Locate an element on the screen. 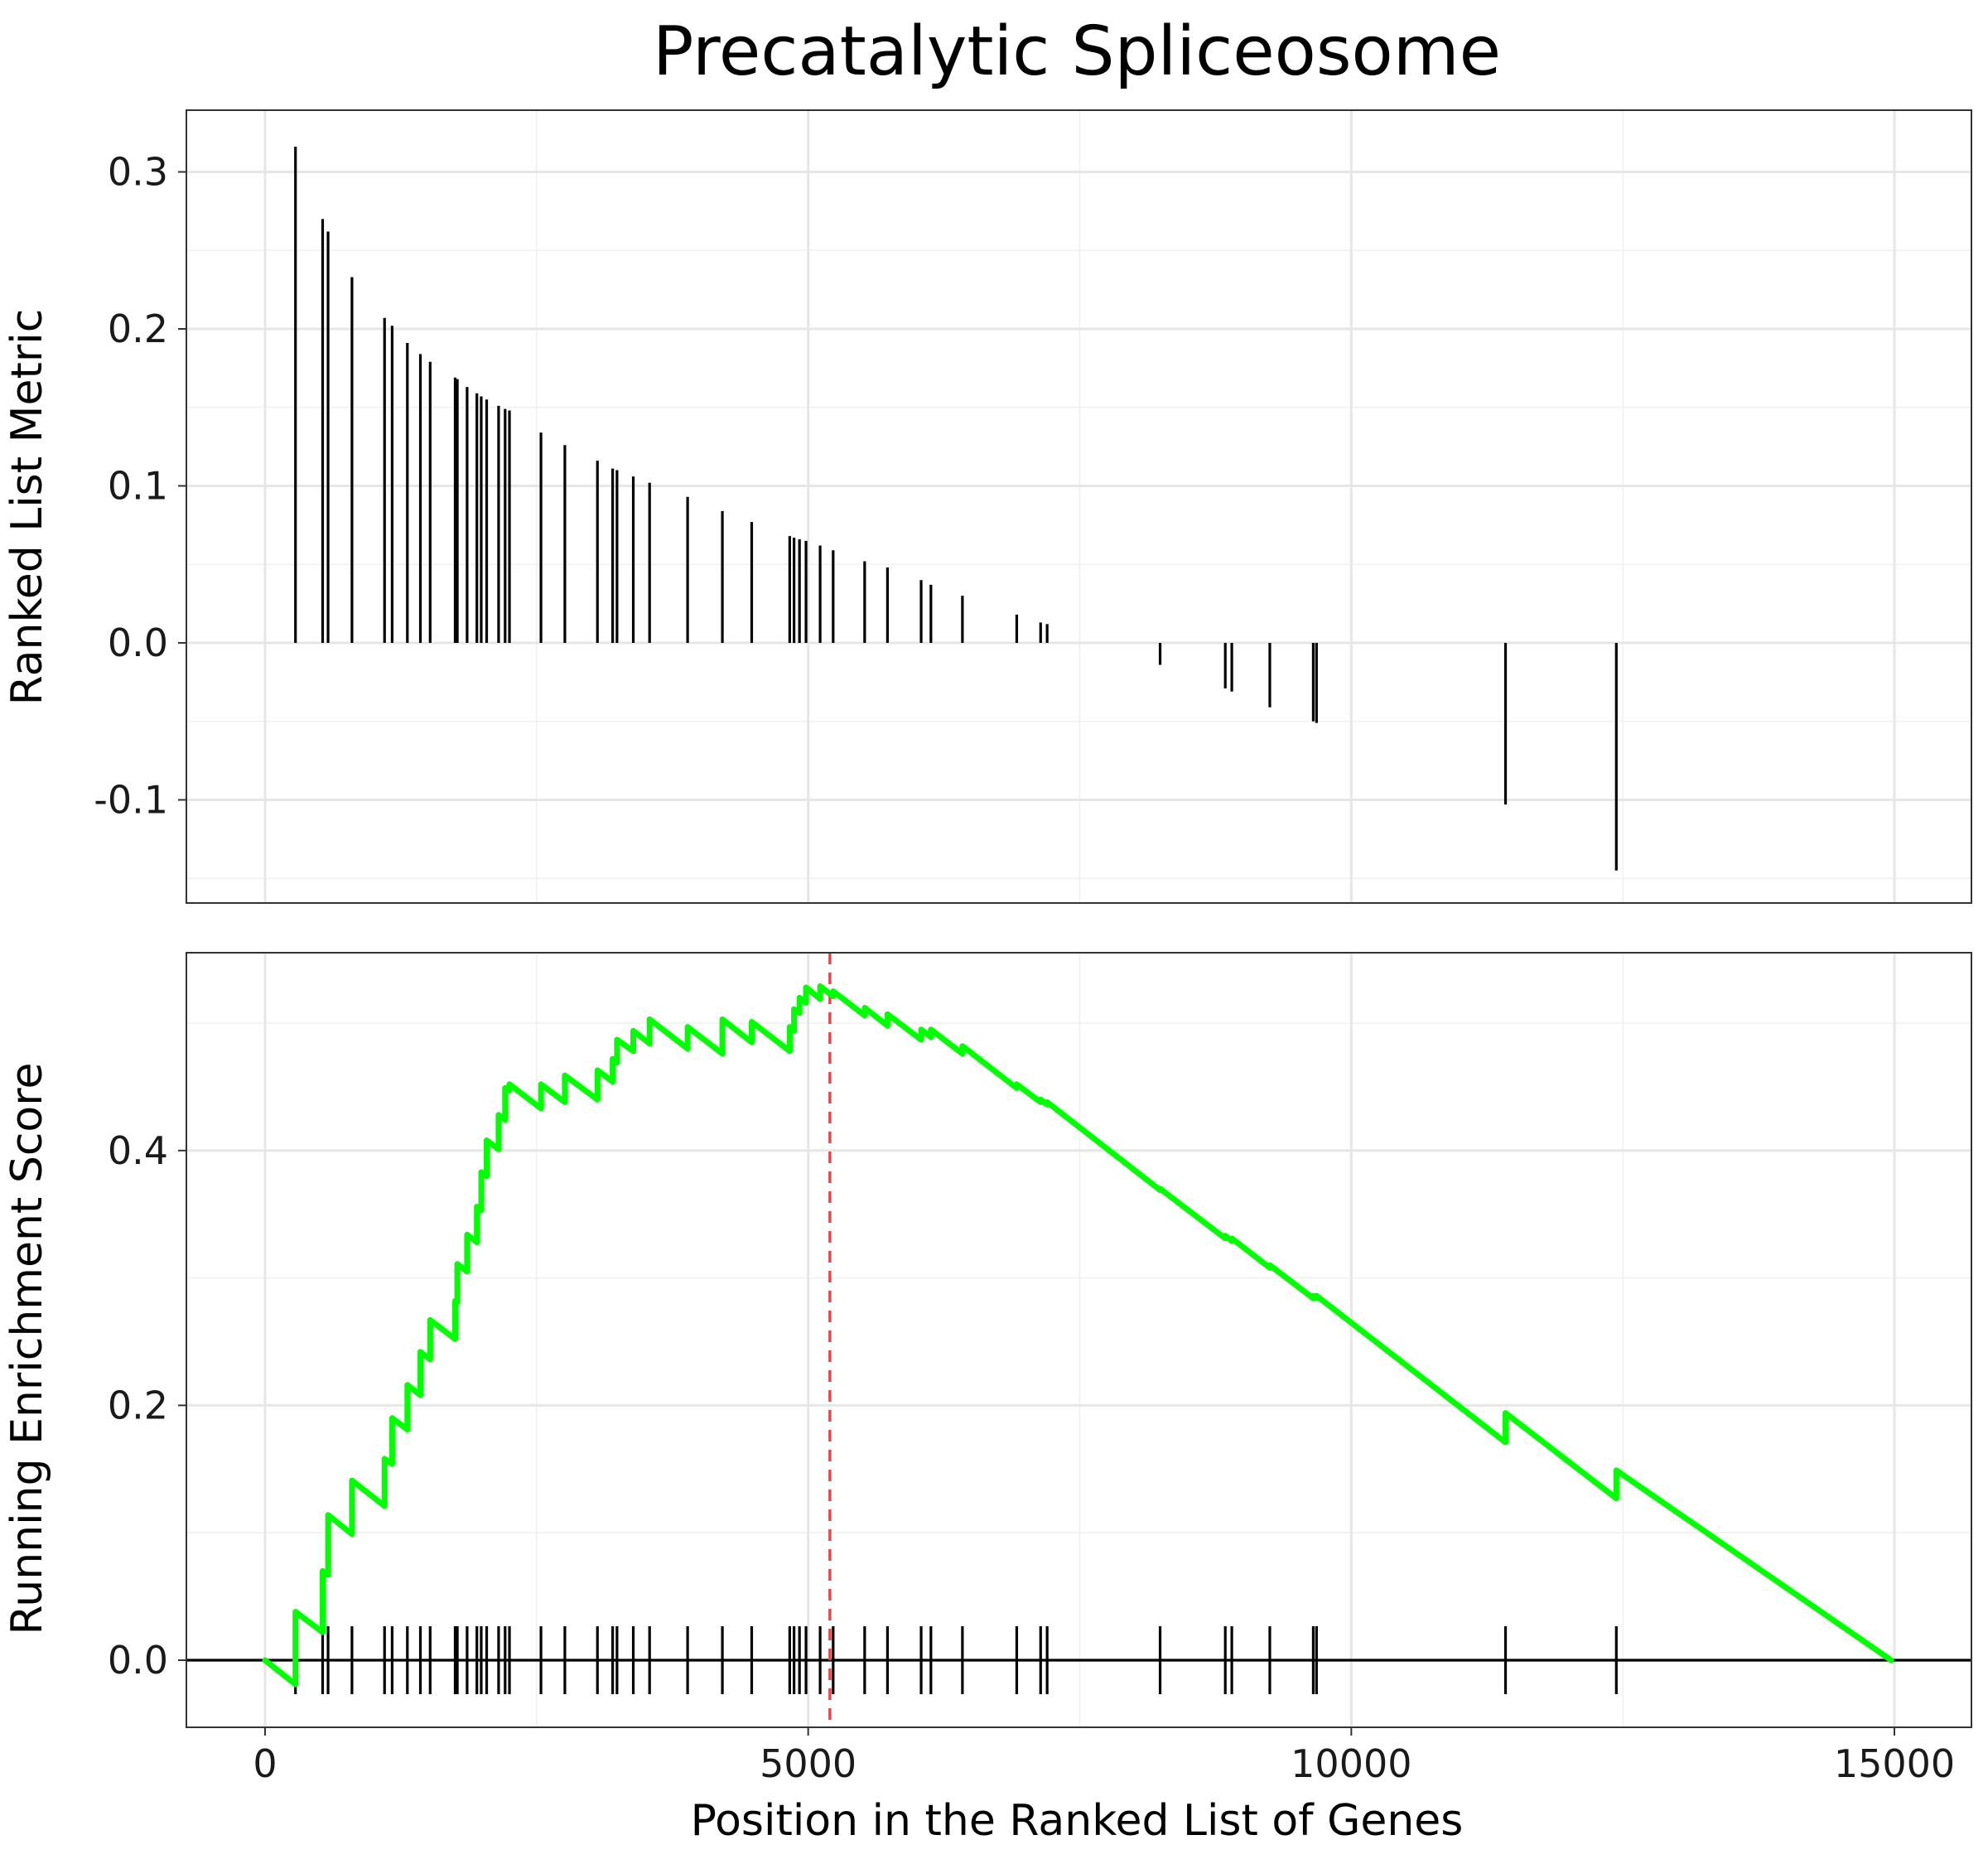 Image resolution: width=1988 pixels, height=1864 pixels. x-tick-label: 0 is located at coordinates (265, 1763).